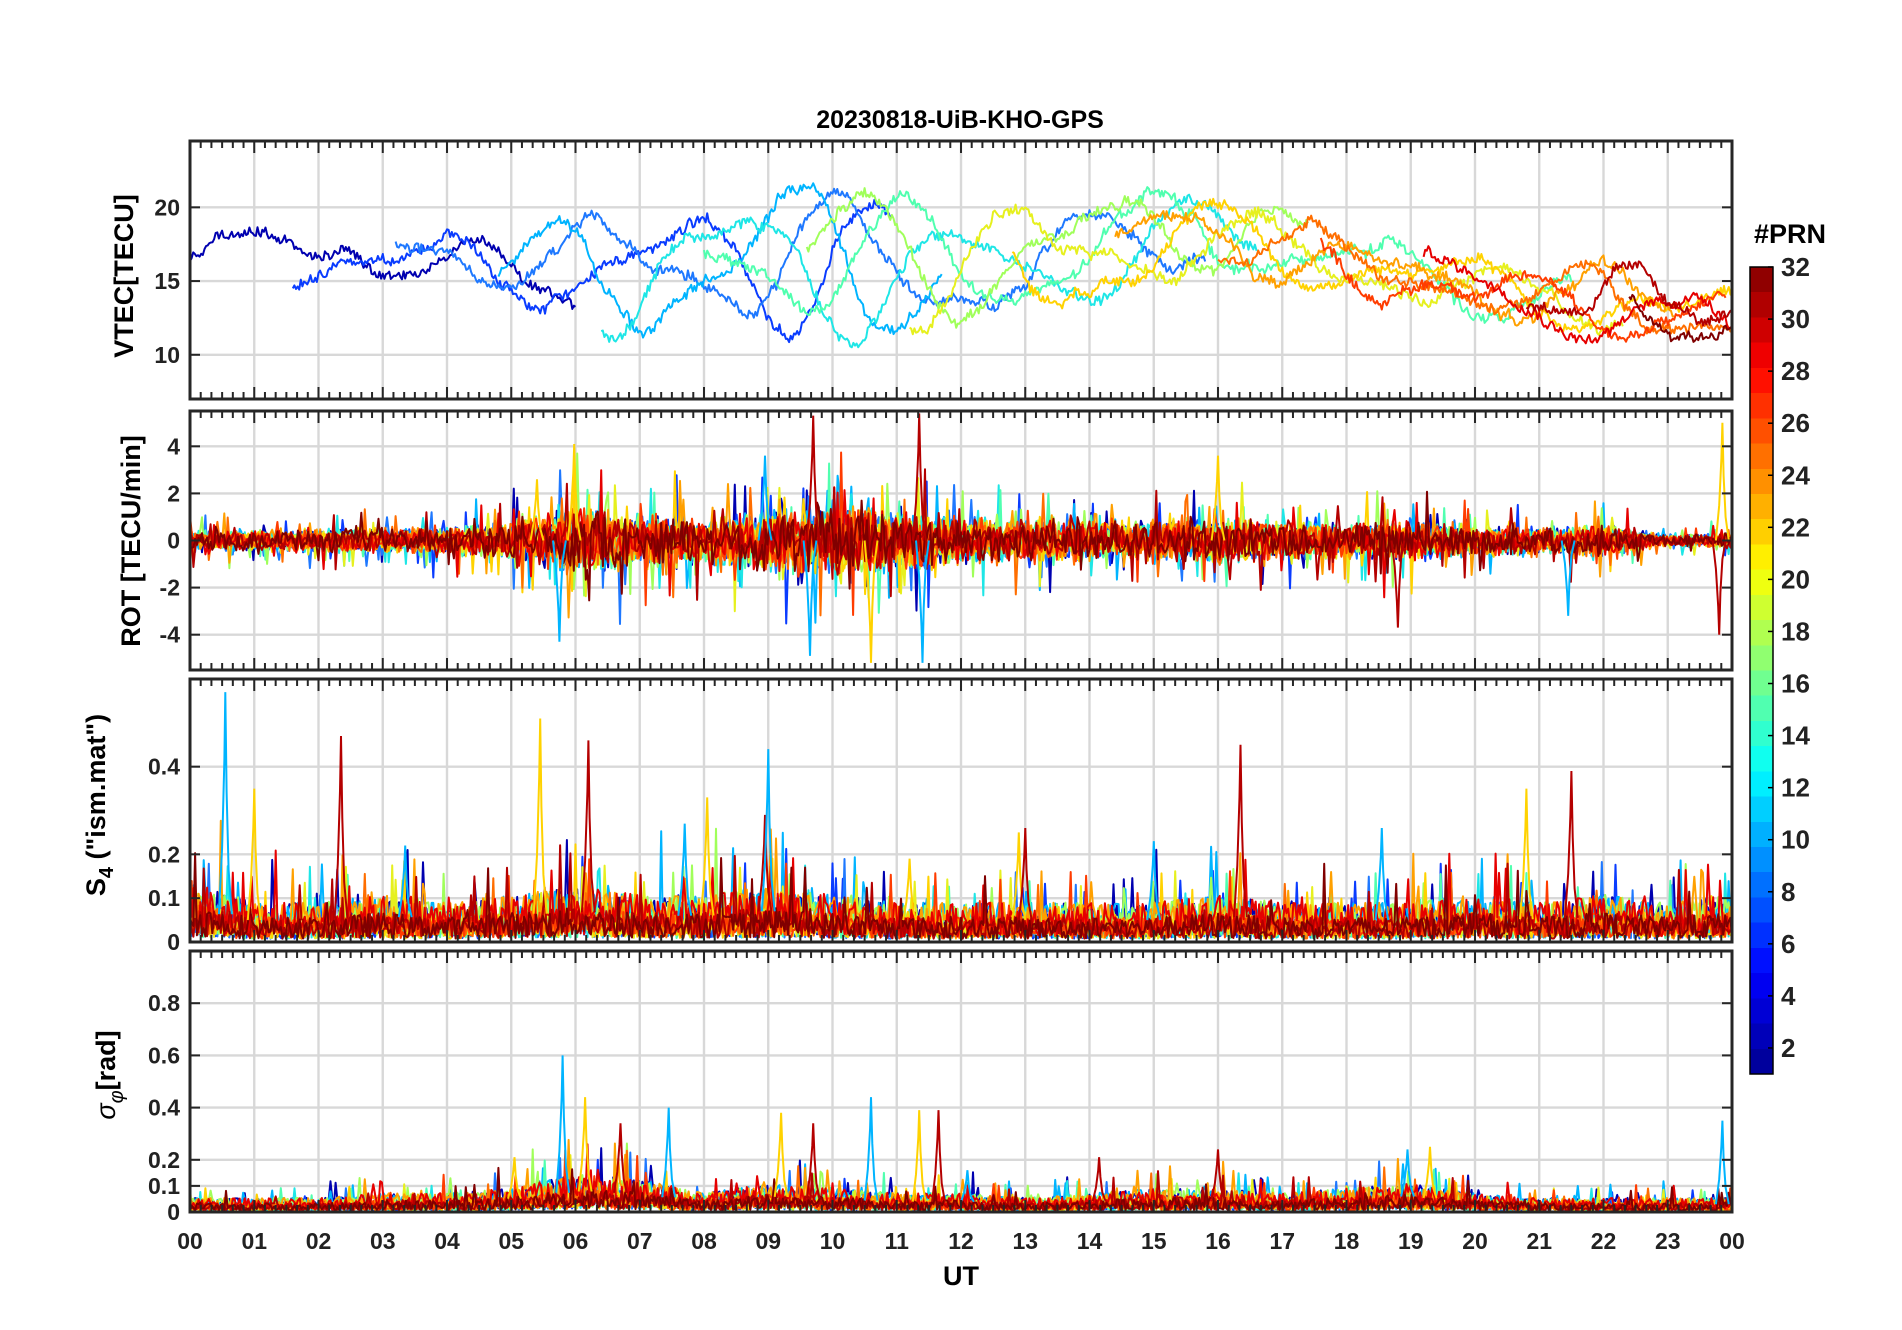 The height and width of the screenshot is (1330, 1902). What do you see at coordinates (576, 1241) in the screenshot?
I see `x-tick-label-6: 06` at bounding box center [576, 1241].